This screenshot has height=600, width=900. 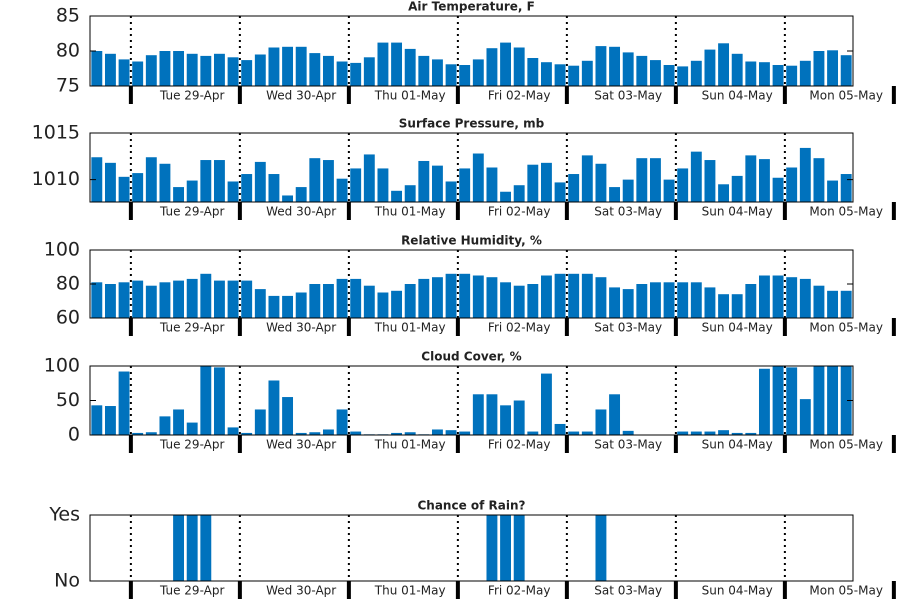 What do you see at coordinates (410, 328) in the screenshot?
I see `x-tick-label: Thu 01-May` at bounding box center [410, 328].